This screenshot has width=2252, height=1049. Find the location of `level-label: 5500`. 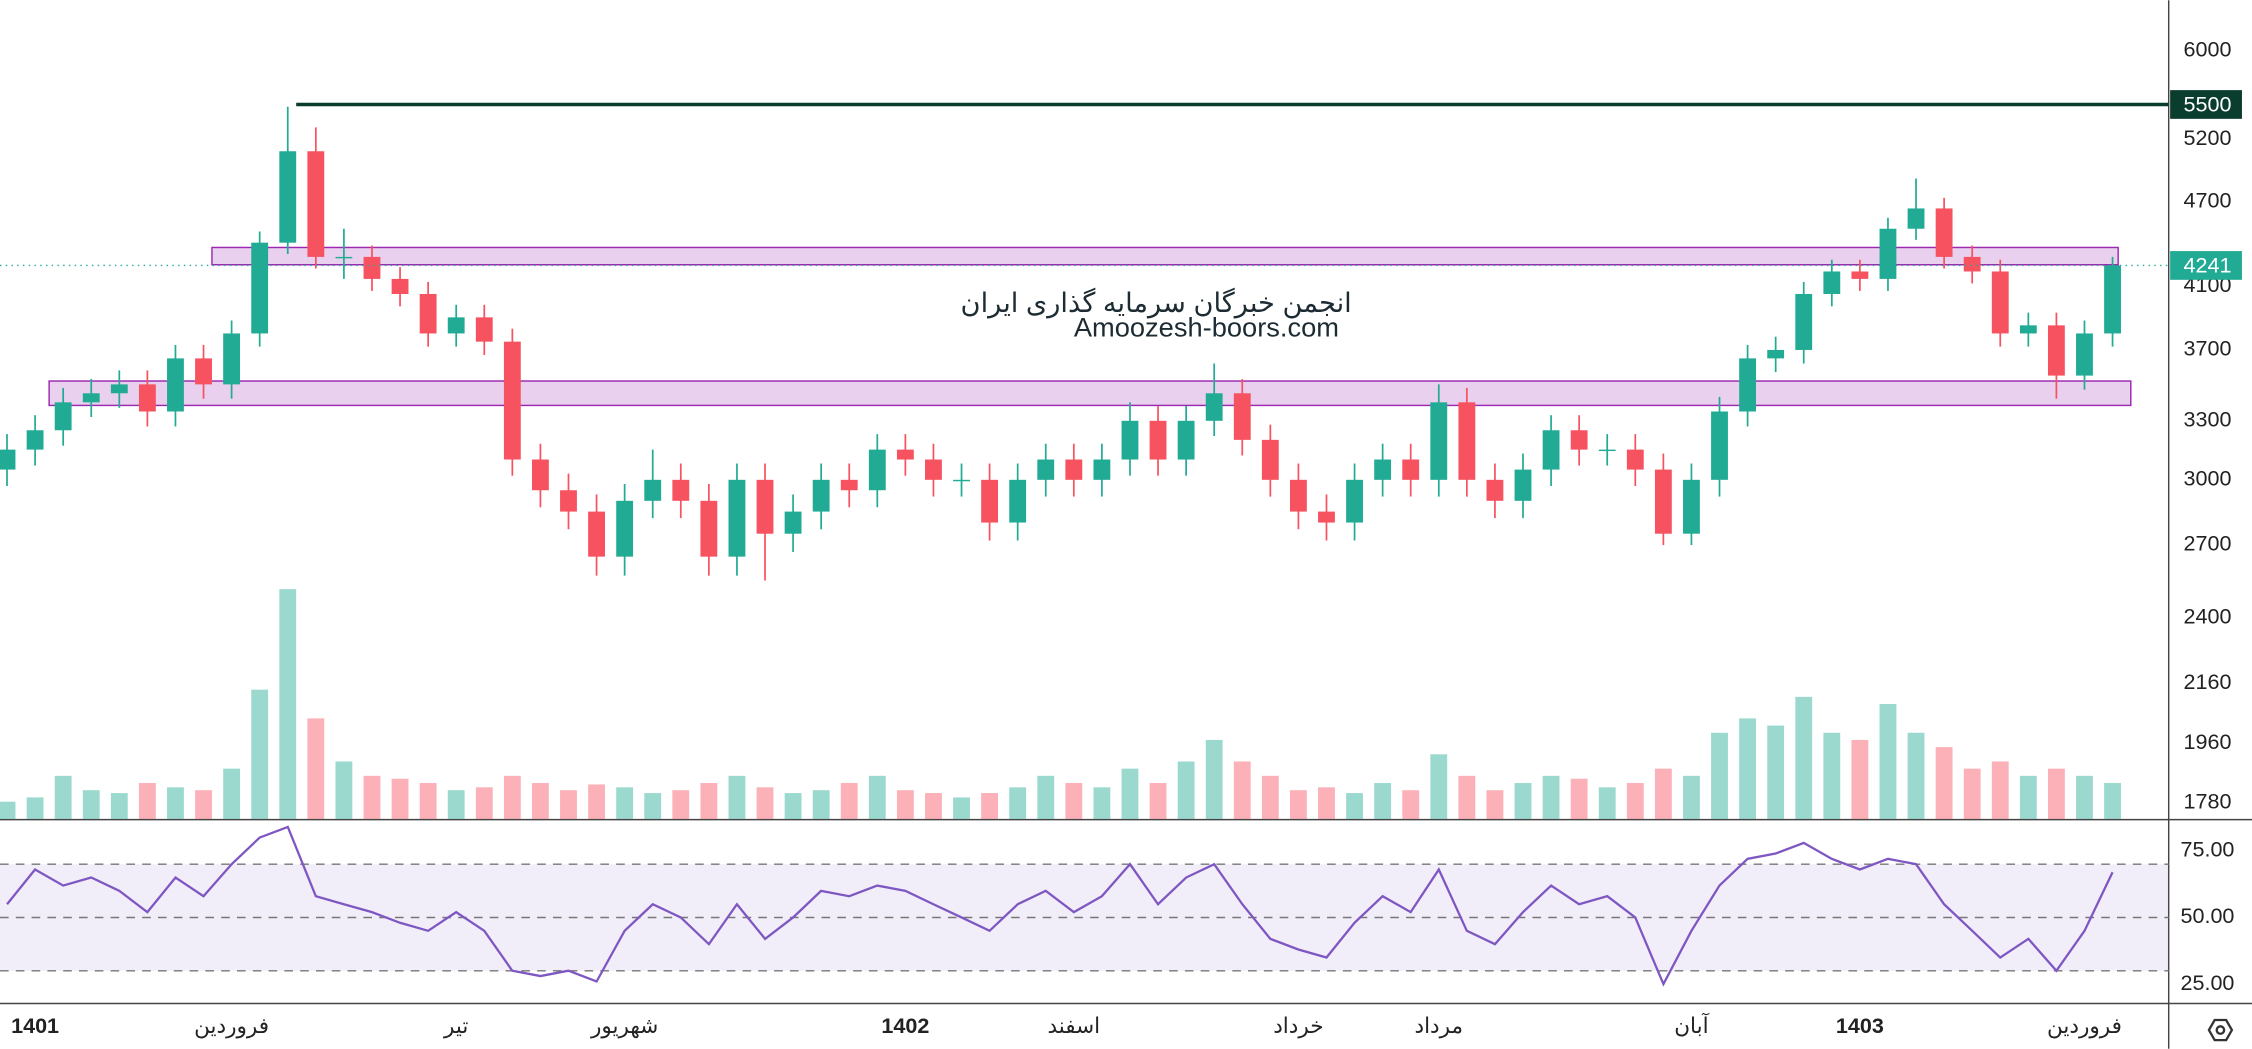

level-label: 5500 is located at coordinates (2208, 105).